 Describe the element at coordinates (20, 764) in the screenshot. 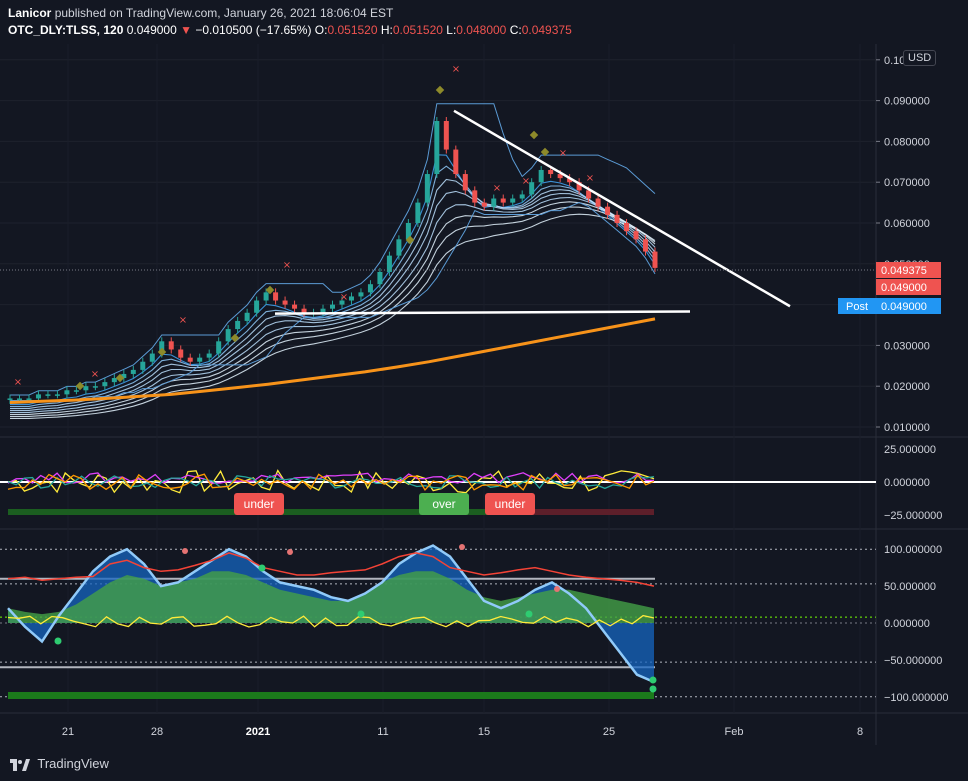

I see `tradingview-logo-icon` at that location.